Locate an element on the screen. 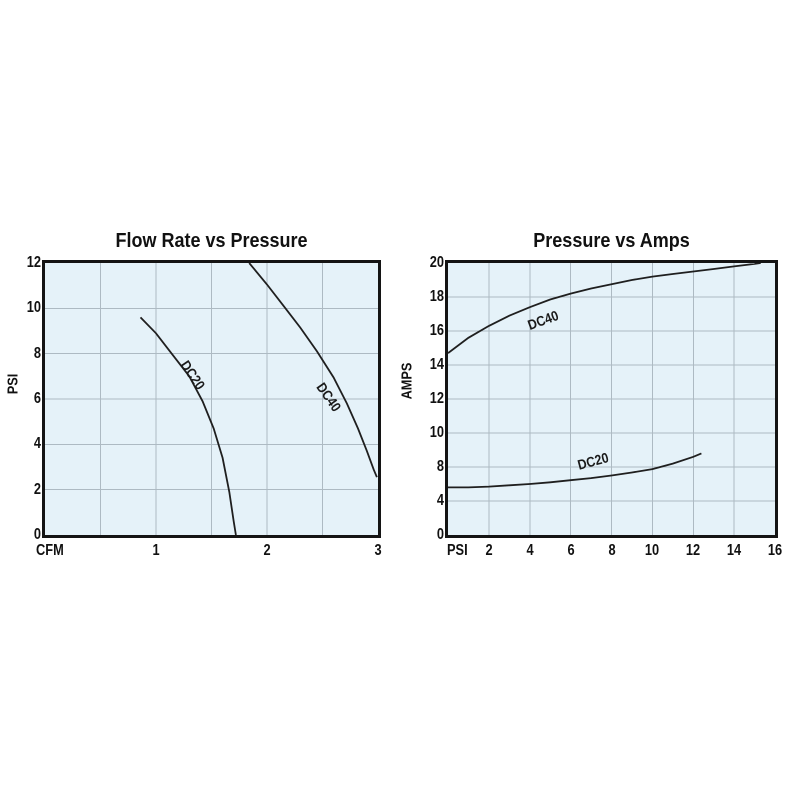  chart-title: Pressure vs Amps is located at coordinates (611, 241).